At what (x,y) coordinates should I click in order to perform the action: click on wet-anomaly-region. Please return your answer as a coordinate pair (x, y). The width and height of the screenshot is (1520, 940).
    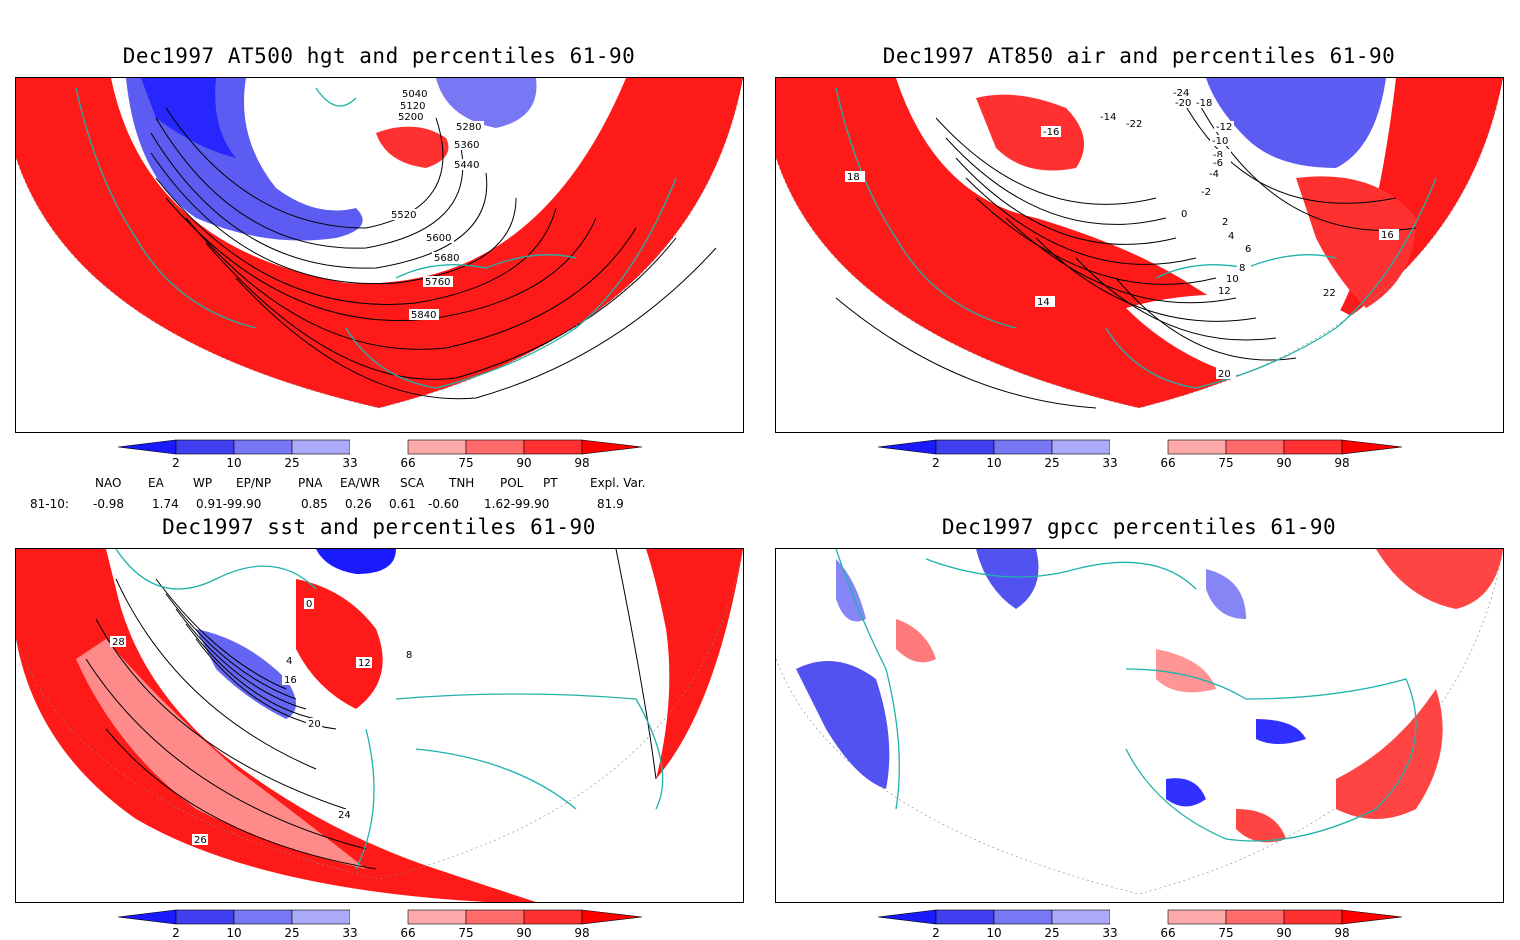
    Looking at the image, I should click on (1051, 678).